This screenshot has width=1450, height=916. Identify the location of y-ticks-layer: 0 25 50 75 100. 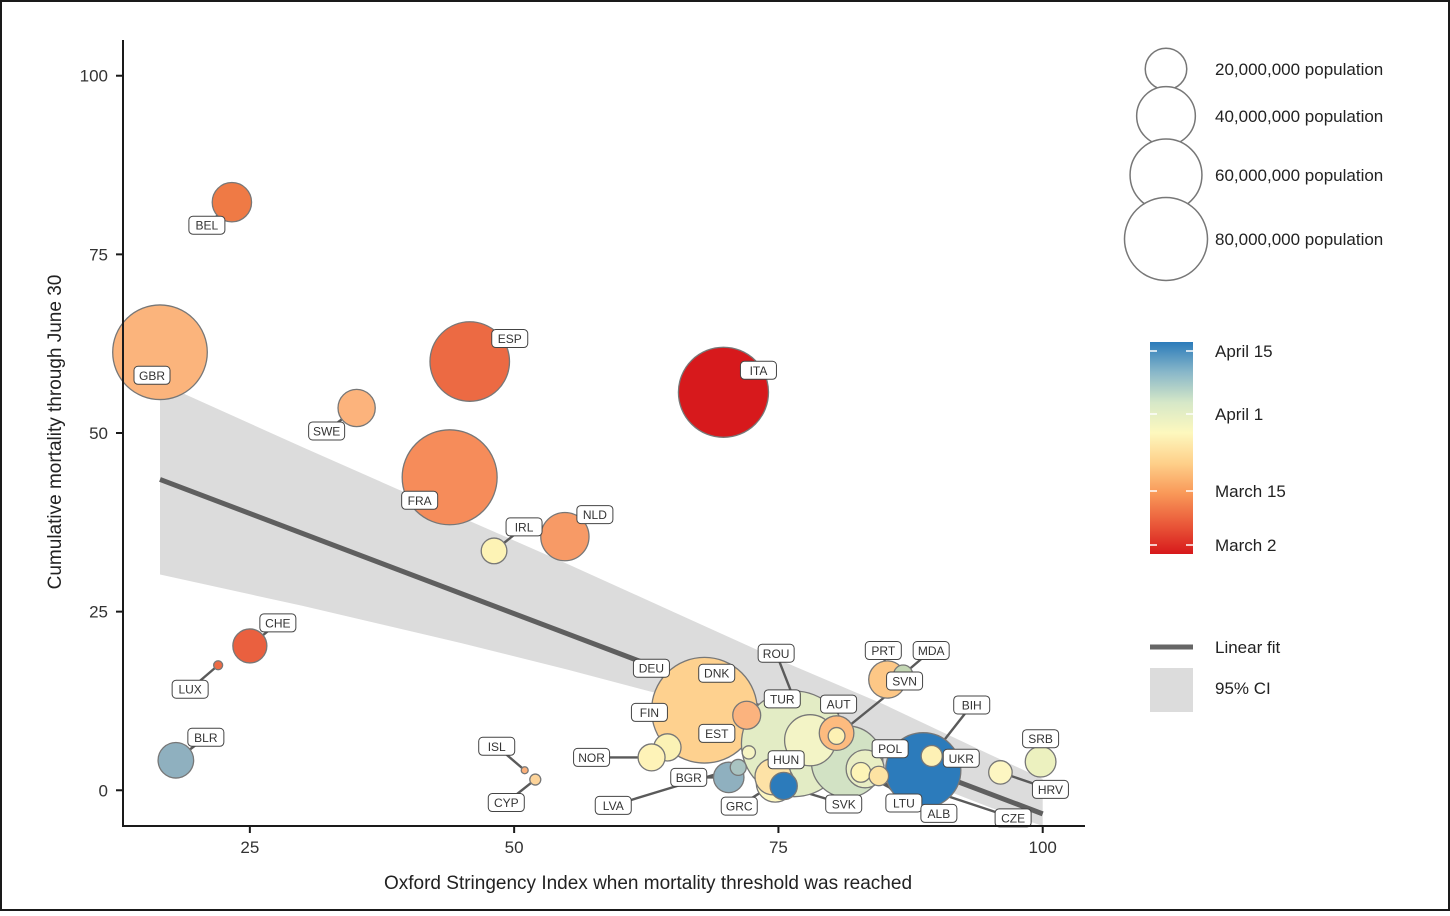
(101, 433).